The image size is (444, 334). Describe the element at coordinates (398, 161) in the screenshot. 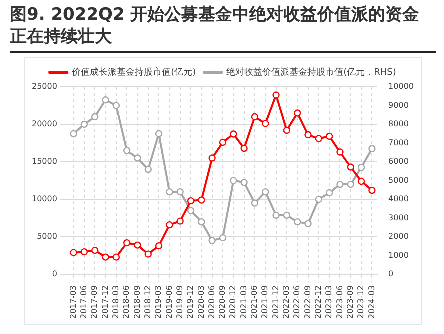

I see `y2-tick-label: 6000` at that location.